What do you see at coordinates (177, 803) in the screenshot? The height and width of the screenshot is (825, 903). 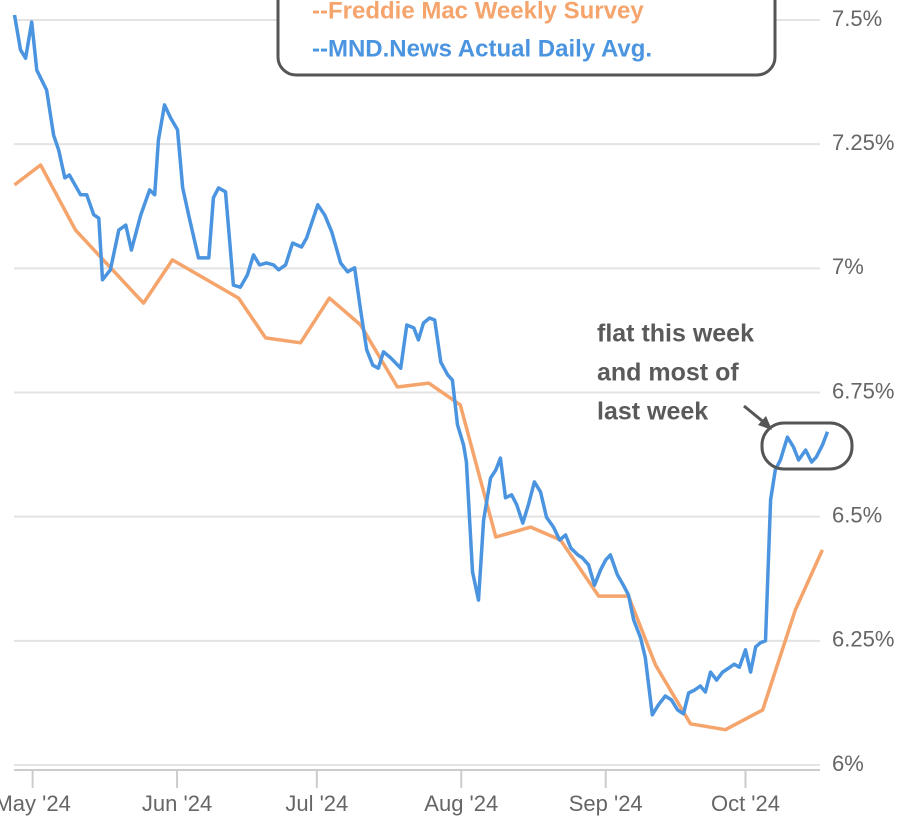 I see `x-tick-label: Jun '24` at bounding box center [177, 803].